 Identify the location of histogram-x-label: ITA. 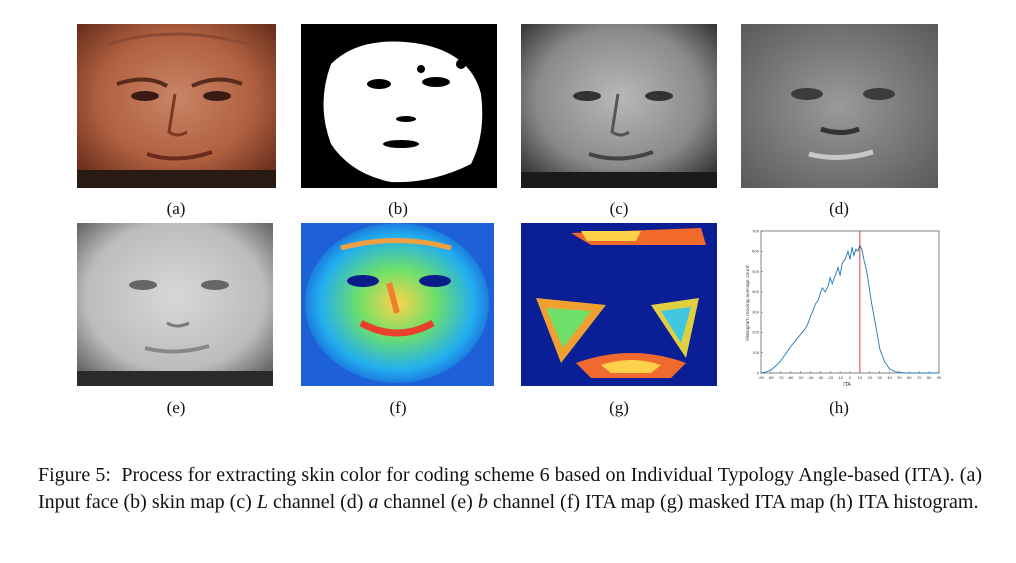
(847, 385).